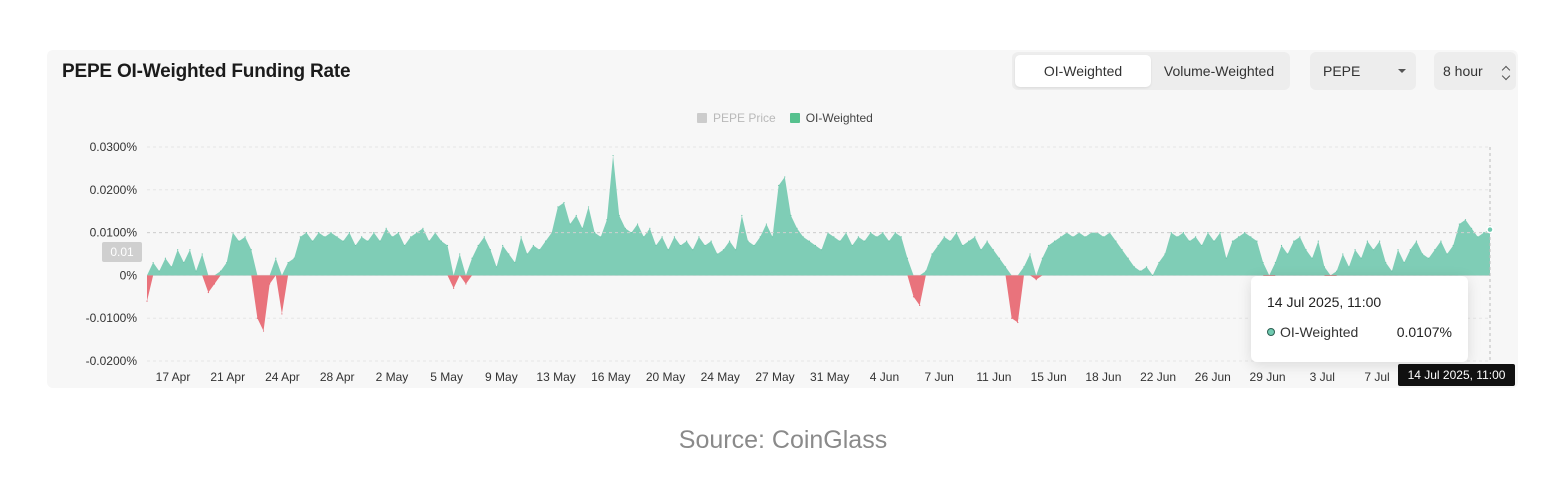 The width and height of the screenshot is (1566, 496). What do you see at coordinates (1475, 71) in the screenshot?
I see `interval-select: 8 hour` at bounding box center [1475, 71].